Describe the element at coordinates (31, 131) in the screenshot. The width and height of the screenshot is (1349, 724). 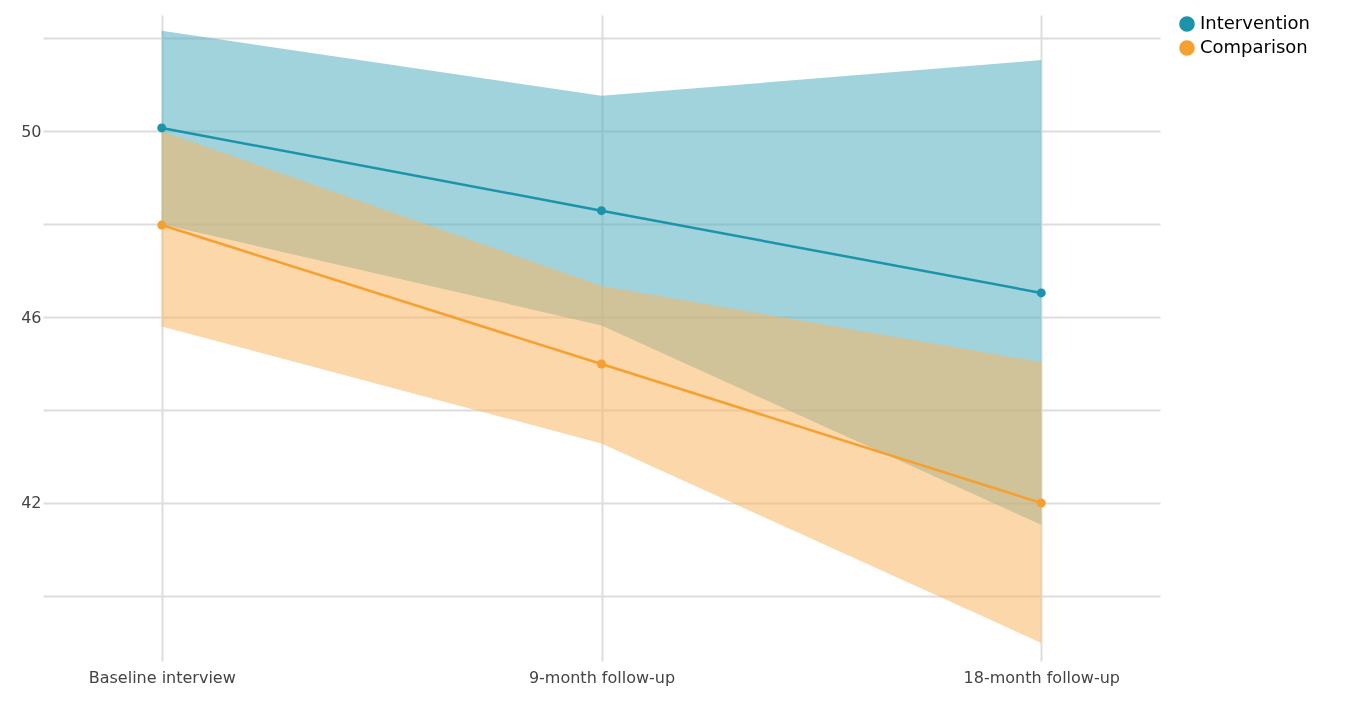
I see `y-tick-label: 50` at that location.